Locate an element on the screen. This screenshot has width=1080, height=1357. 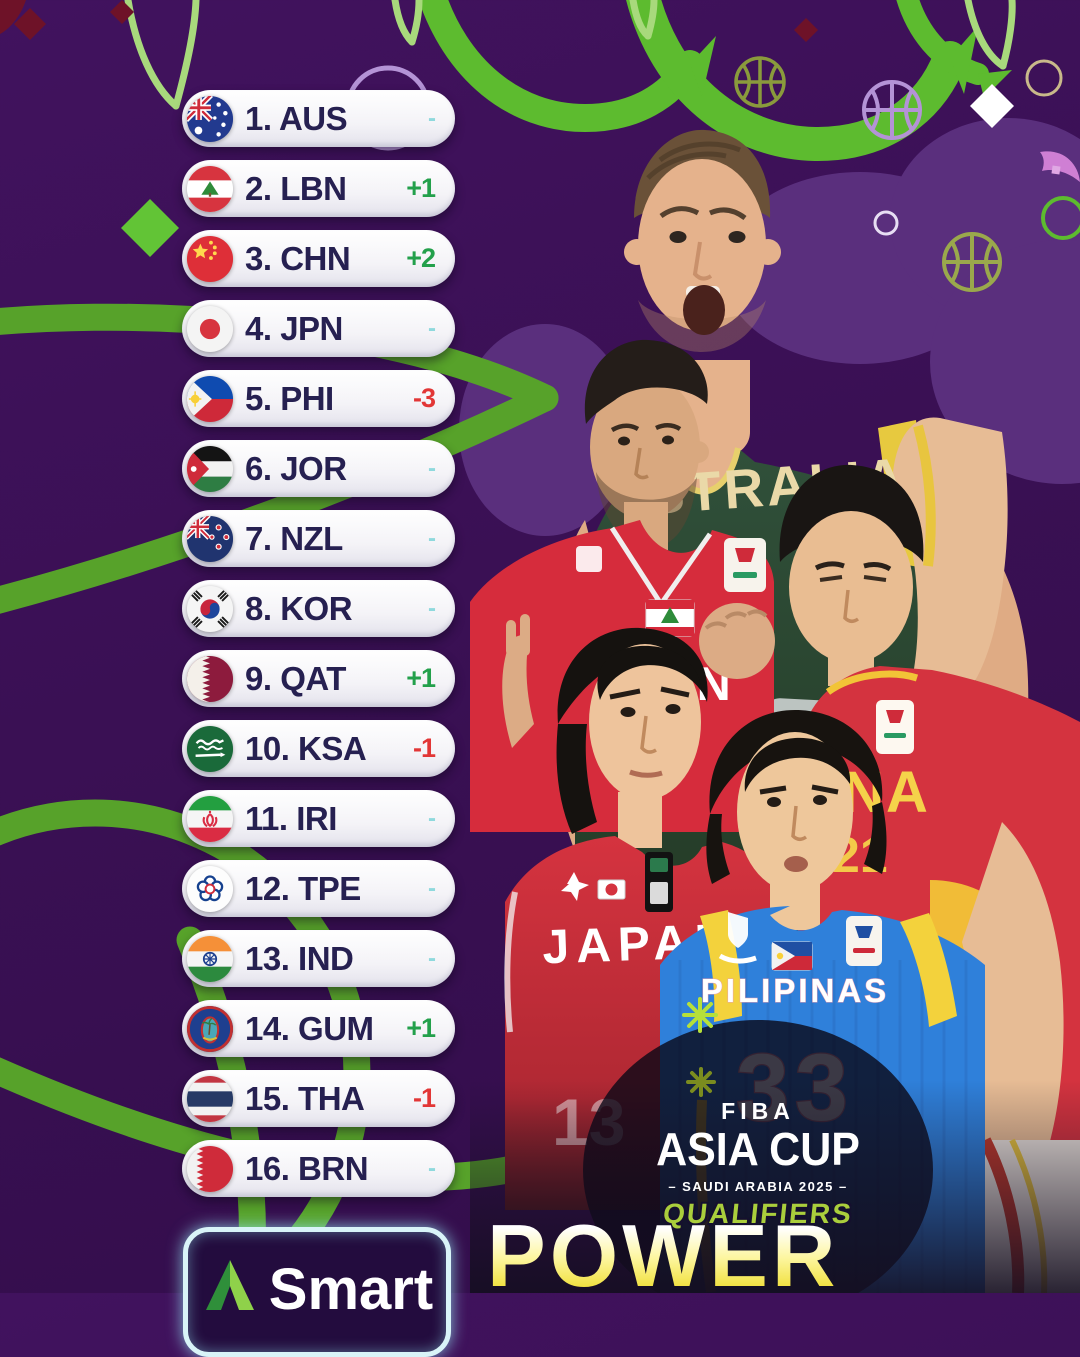
ranking-row: 6. JOR - is located at coordinates (318, 468).